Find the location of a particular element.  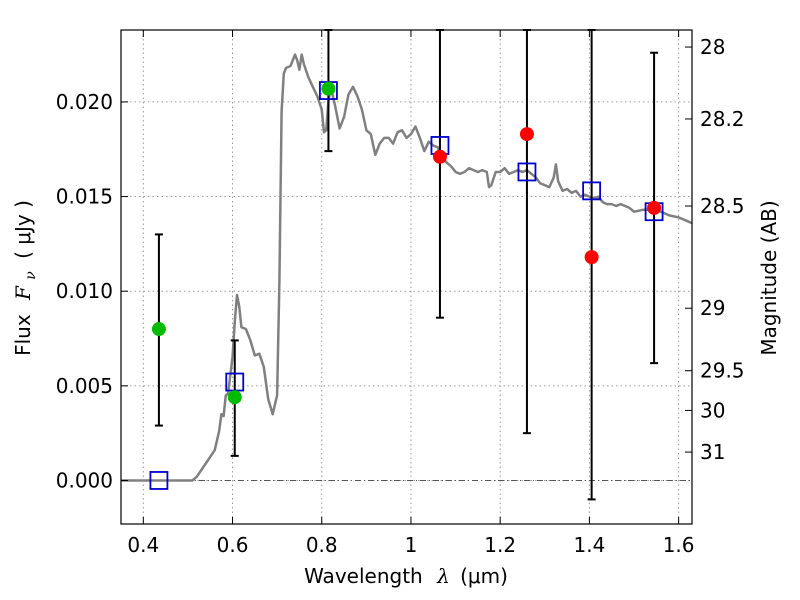

right-axis-tick-label: 28 is located at coordinates (712, 47).